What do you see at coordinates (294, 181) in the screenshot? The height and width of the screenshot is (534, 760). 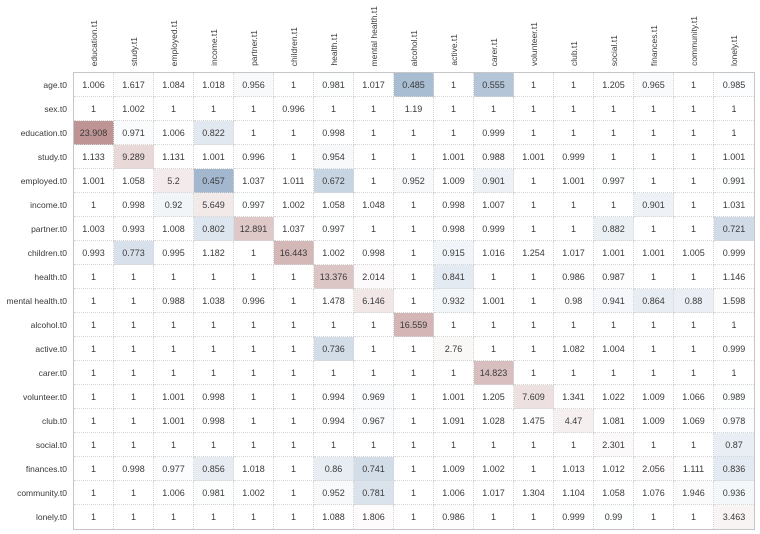 I see `heatmap-cell: 1.011` at bounding box center [294, 181].